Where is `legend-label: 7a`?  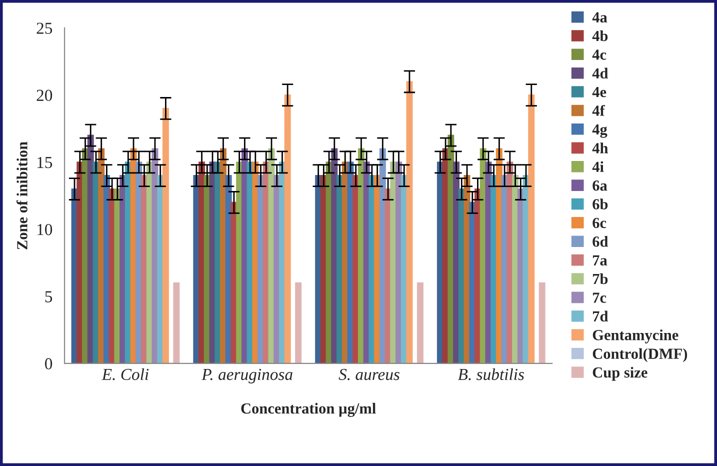
legend-label: 7a is located at coordinates (600, 260).